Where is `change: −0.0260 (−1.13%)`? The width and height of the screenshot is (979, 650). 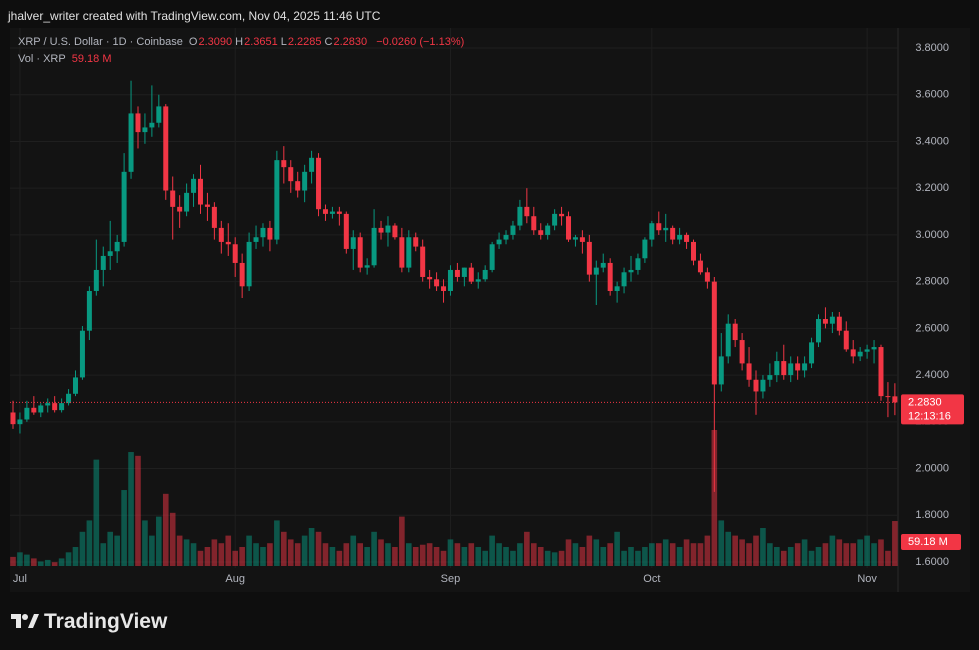
change: −0.0260 (−1.13%) is located at coordinates (420, 42).